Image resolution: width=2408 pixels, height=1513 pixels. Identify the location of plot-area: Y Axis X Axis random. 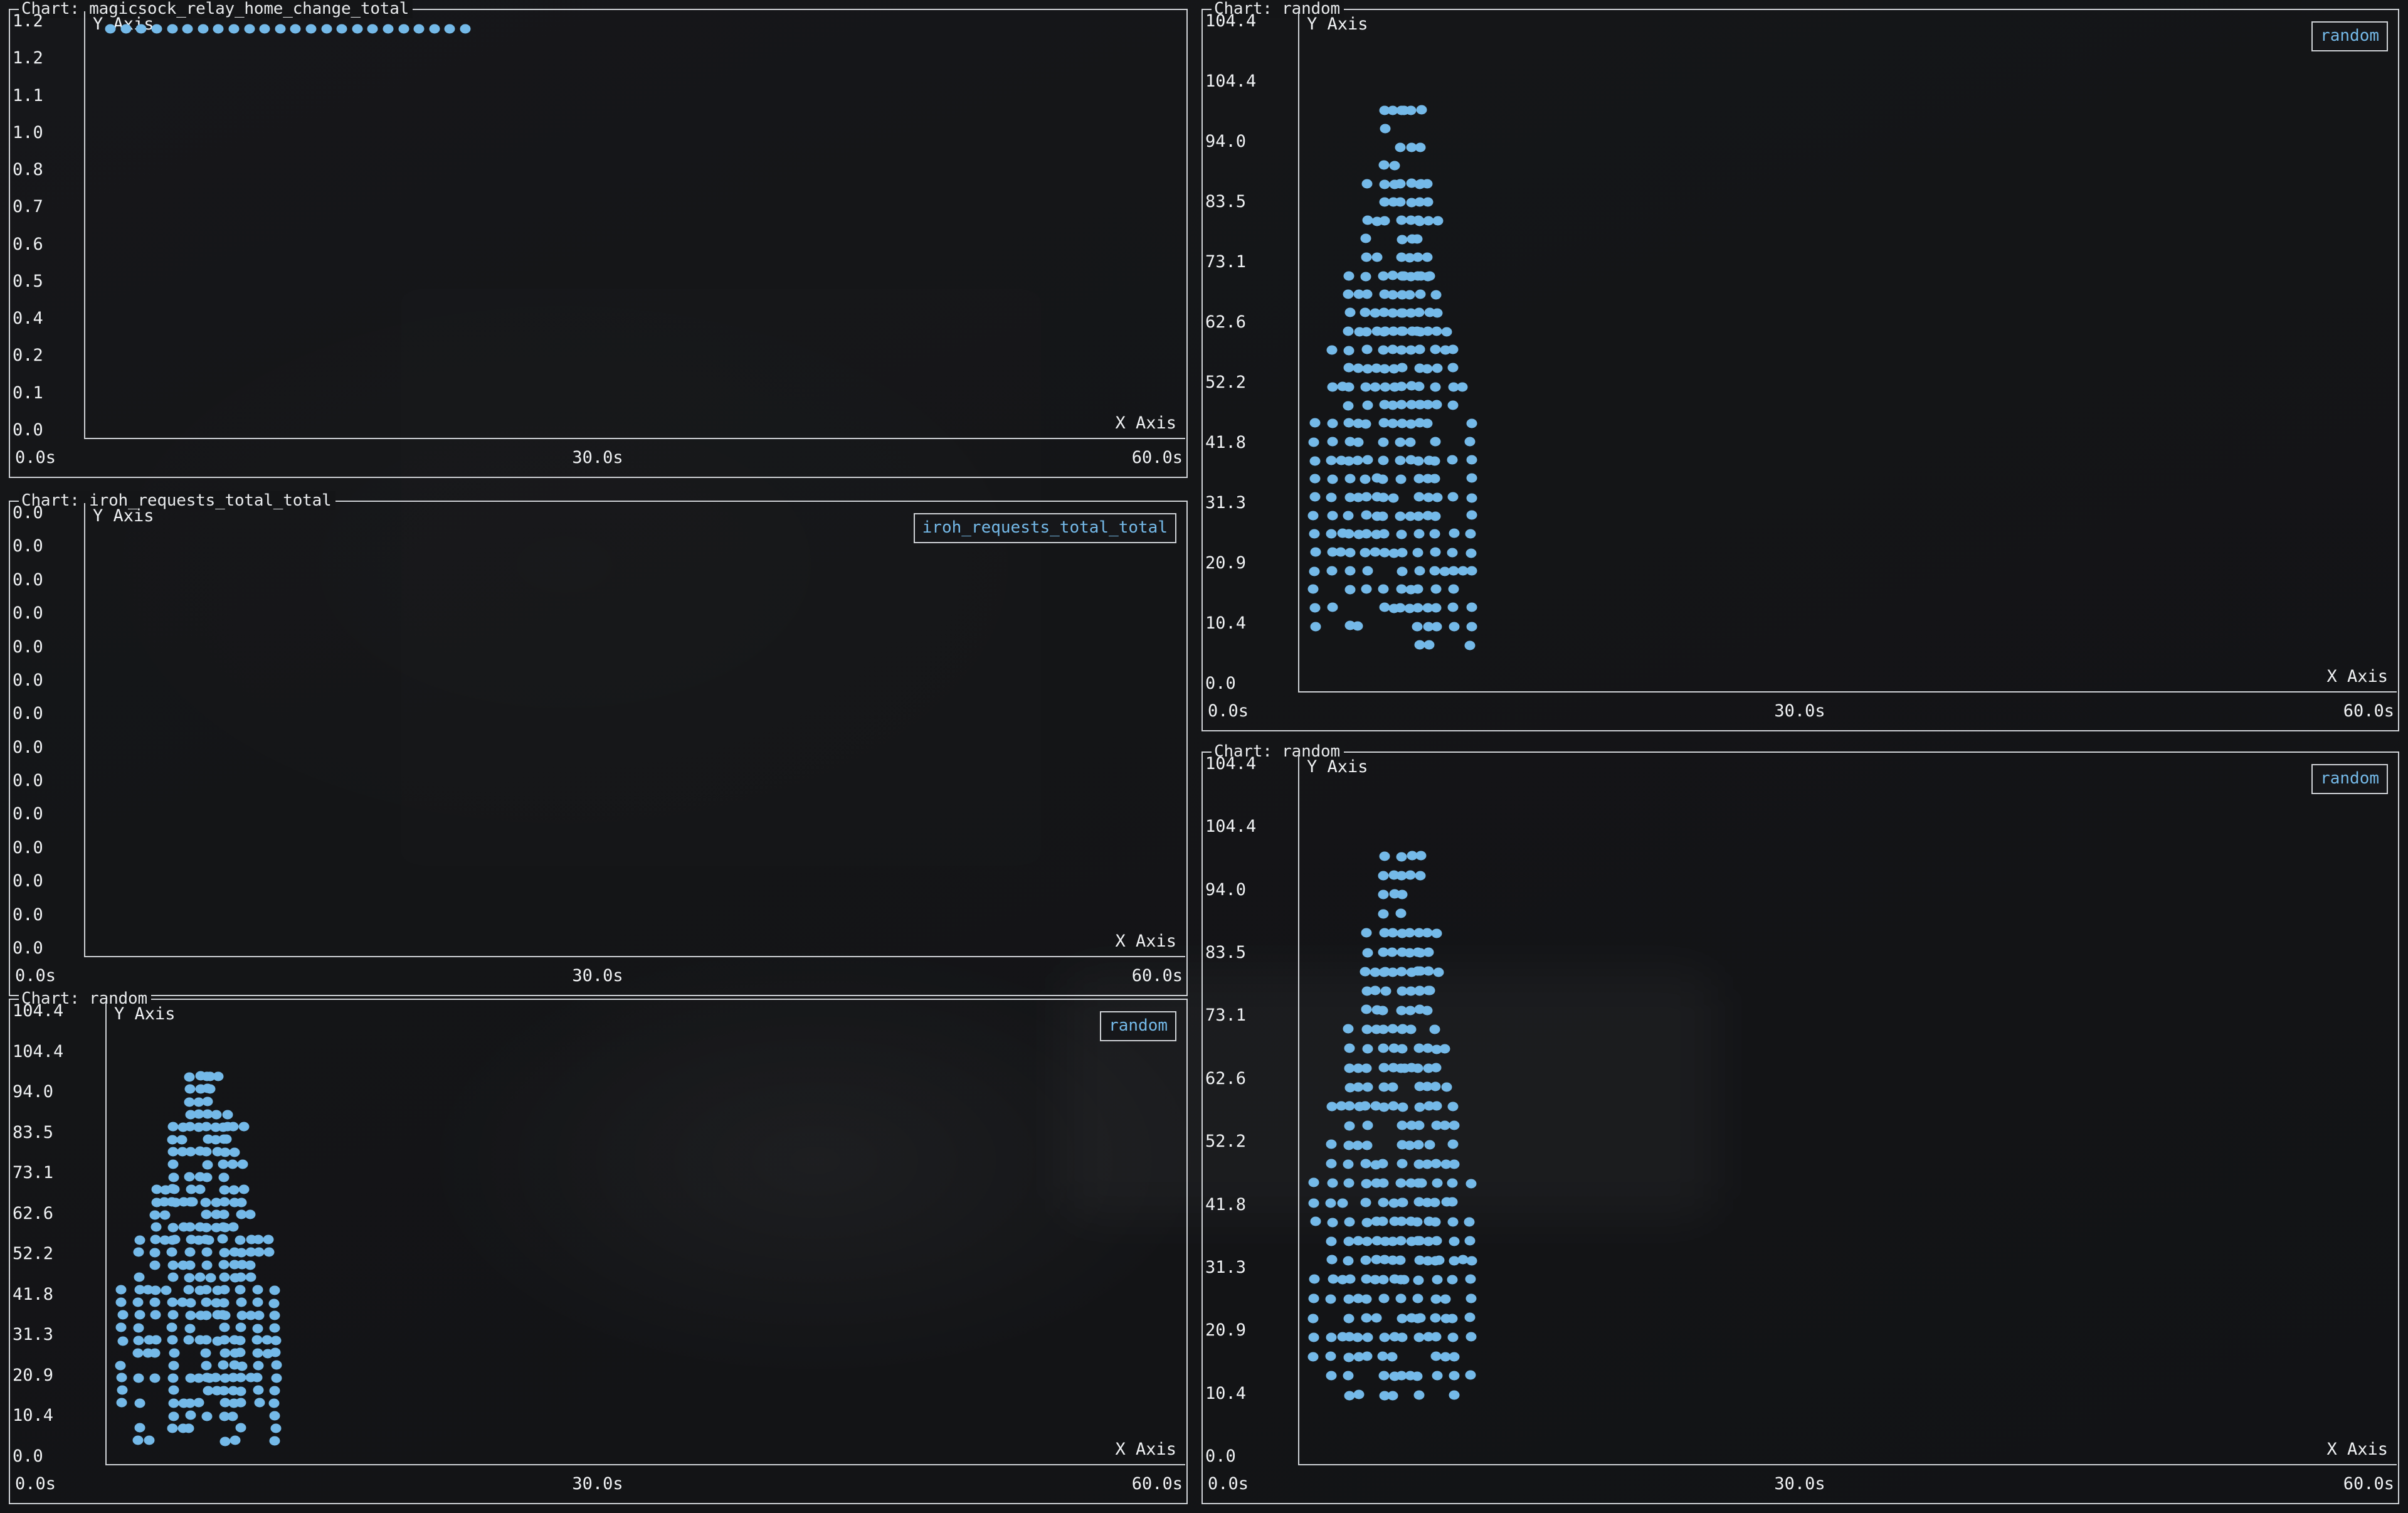
(645, 1233).